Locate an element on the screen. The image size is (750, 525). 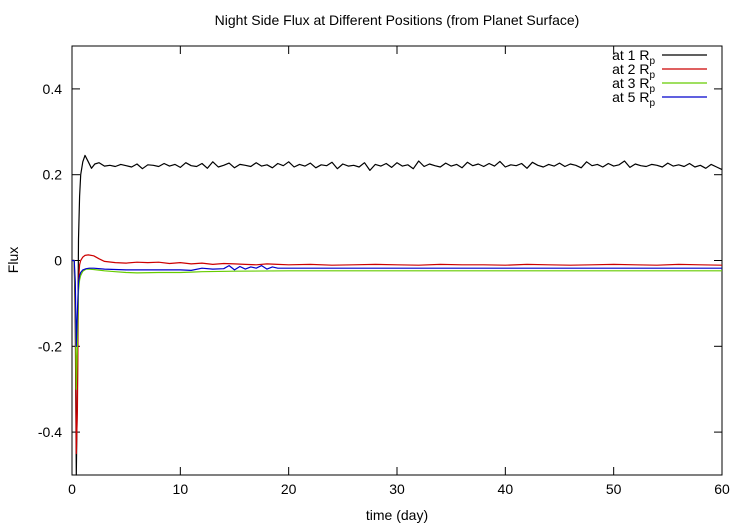
y-tick-label: 0.4 is located at coordinates (53, 89).